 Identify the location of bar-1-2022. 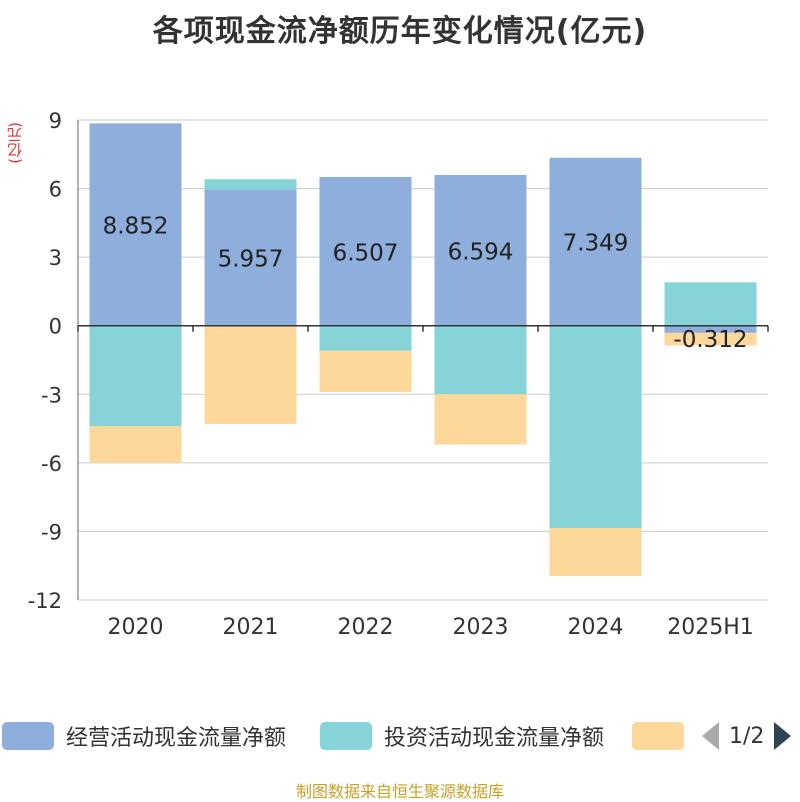
(365, 251).